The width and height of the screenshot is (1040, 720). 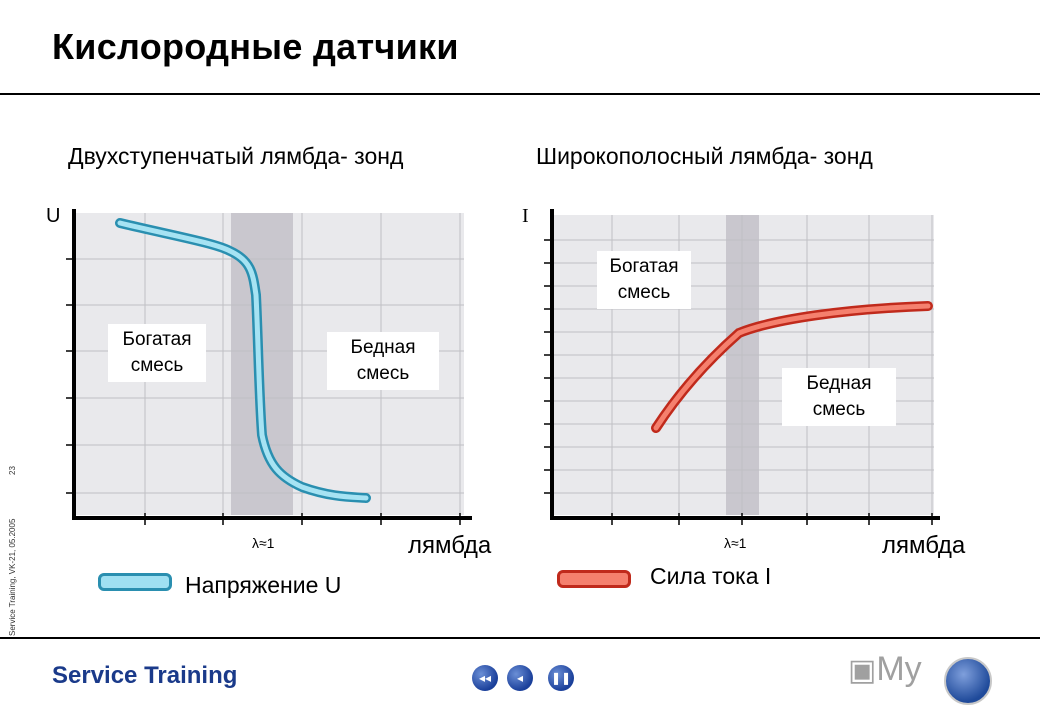 What do you see at coordinates (792, 367) in the screenshot?
I see `right-curve` at bounding box center [792, 367].